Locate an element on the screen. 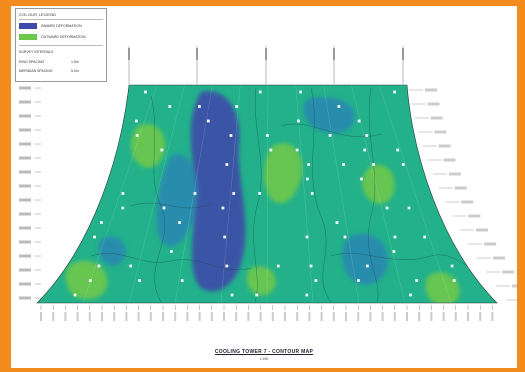 Image resolution: width=525 pixels, height=372 pixels. survey-row-label: RING SPACING is located at coordinates (32, 62).